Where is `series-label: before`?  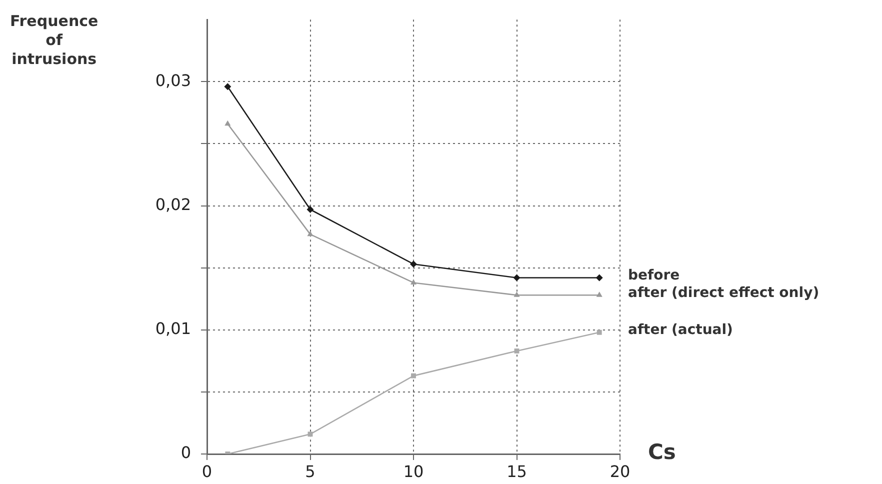
series-label: before is located at coordinates (654, 275).